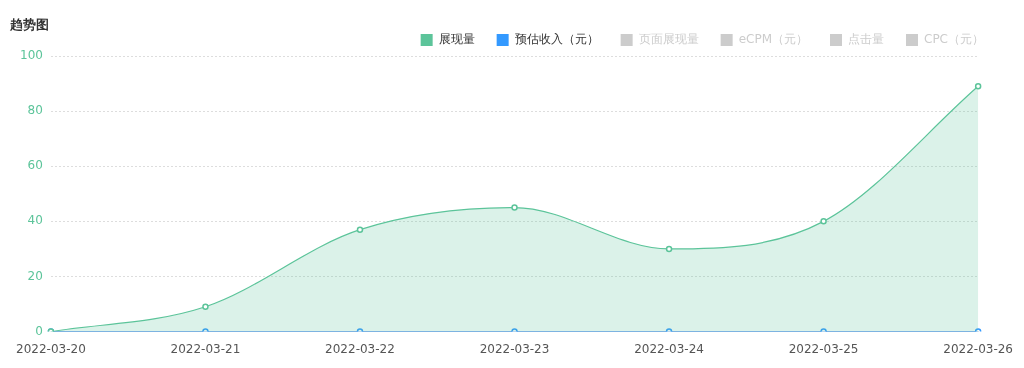 Image resolution: width=1024 pixels, height=368 pixels. What do you see at coordinates (978, 348) in the screenshot?
I see `x-tick-label: 2022-03-26` at bounding box center [978, 348].